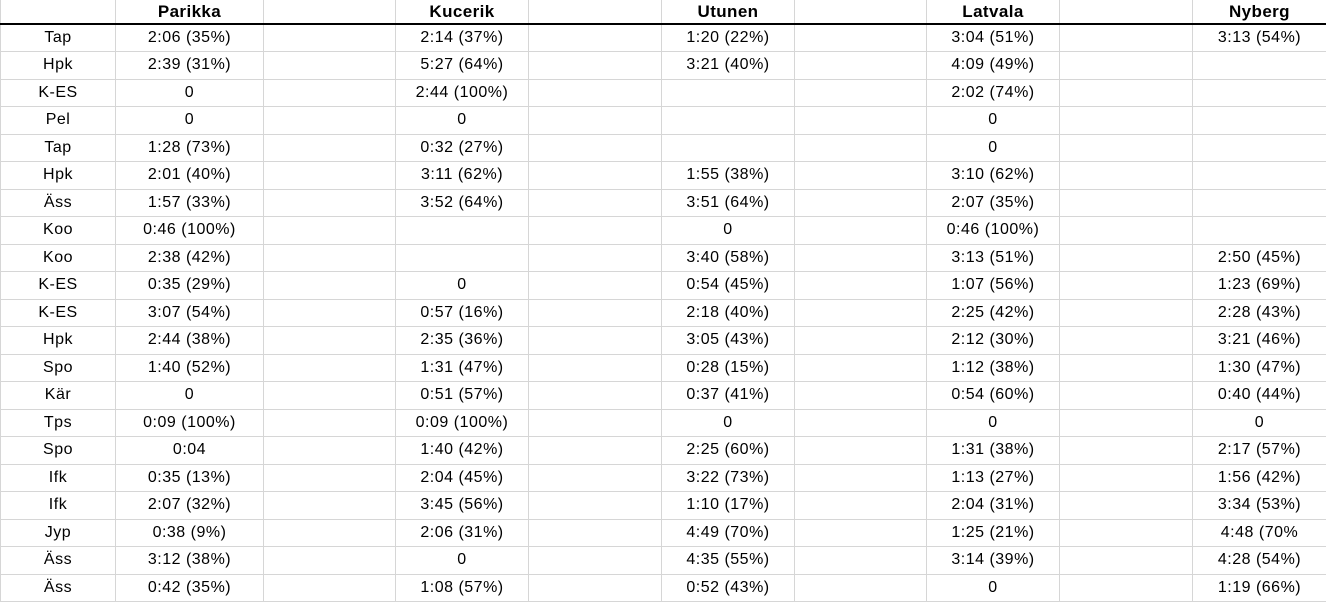  What do you see at coordinates (58, 395) in the screenshot?
I see `row-label: Kär` at bounding box center [58, 395].